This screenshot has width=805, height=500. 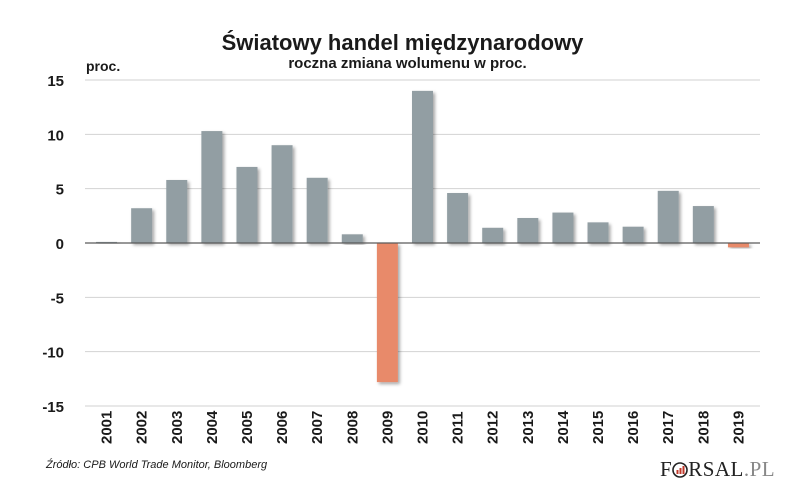 I want to click on logo-chart-icon, so click(x=680, y=470).